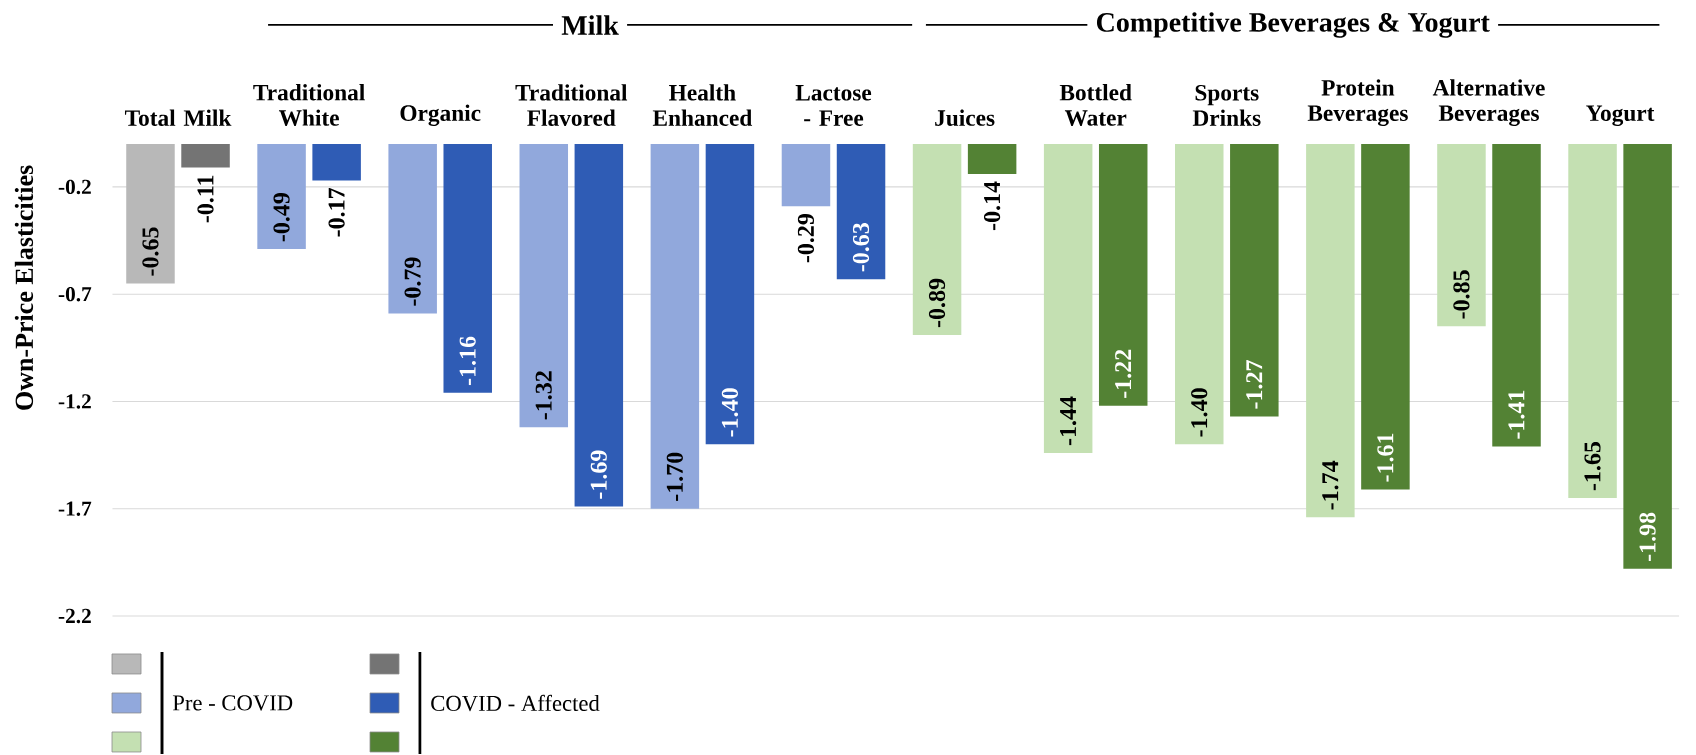 This screenshot has height=755, width=1696. I want to click on y-tick-label: -1.7, so click(75, 508).